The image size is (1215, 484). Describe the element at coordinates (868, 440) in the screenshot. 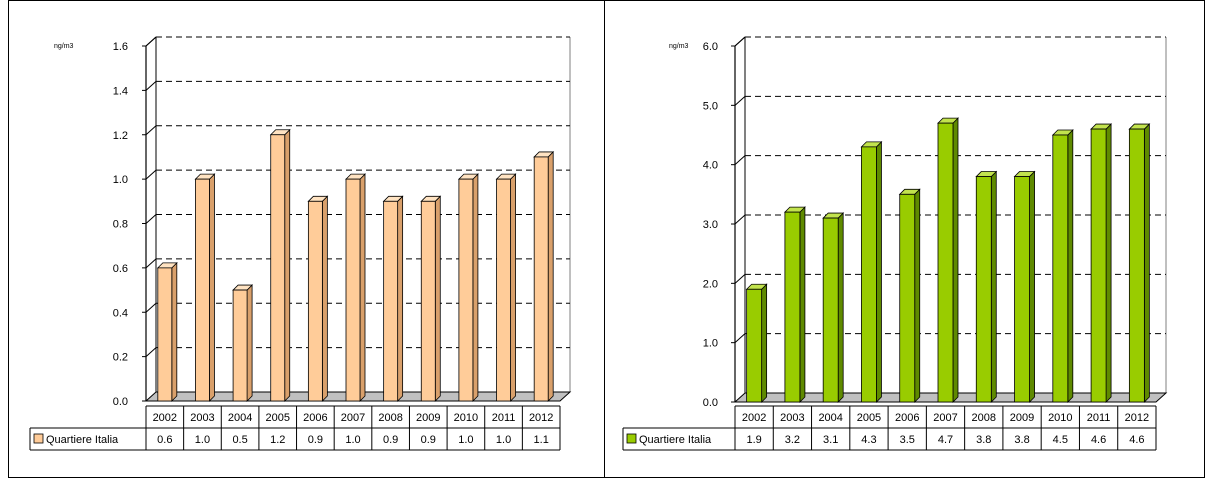

I see `data-label: 4.3` at that location.